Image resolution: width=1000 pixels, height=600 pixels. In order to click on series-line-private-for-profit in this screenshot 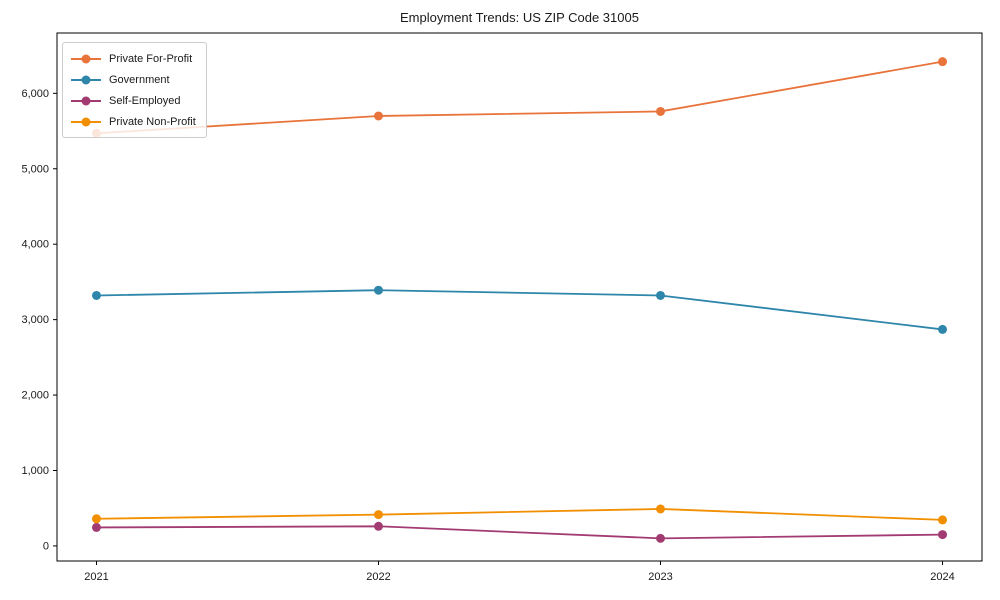, I will do `click(519, 97)`.